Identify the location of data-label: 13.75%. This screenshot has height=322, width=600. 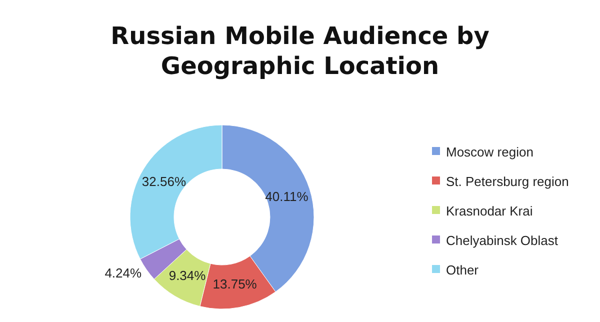
(235, 284).